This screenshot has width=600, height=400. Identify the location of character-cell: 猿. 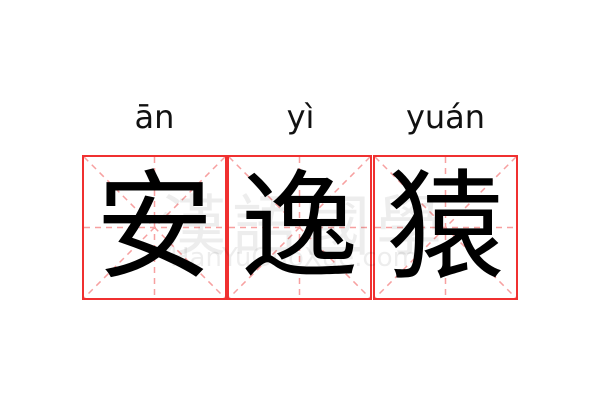
(445, 227).